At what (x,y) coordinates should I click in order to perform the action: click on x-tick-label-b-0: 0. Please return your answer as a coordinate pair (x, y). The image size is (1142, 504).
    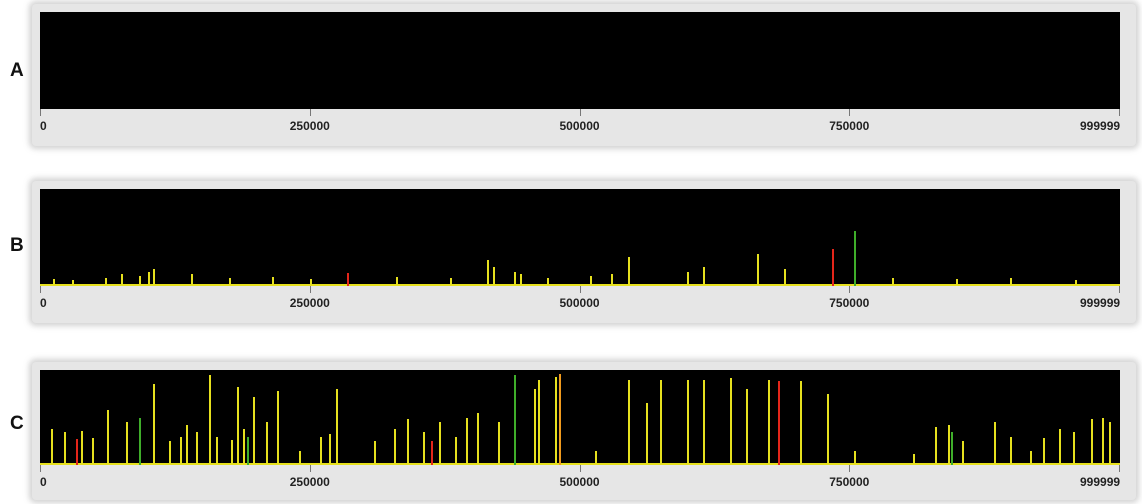
    Looking at the image, I should click on (43, 303).